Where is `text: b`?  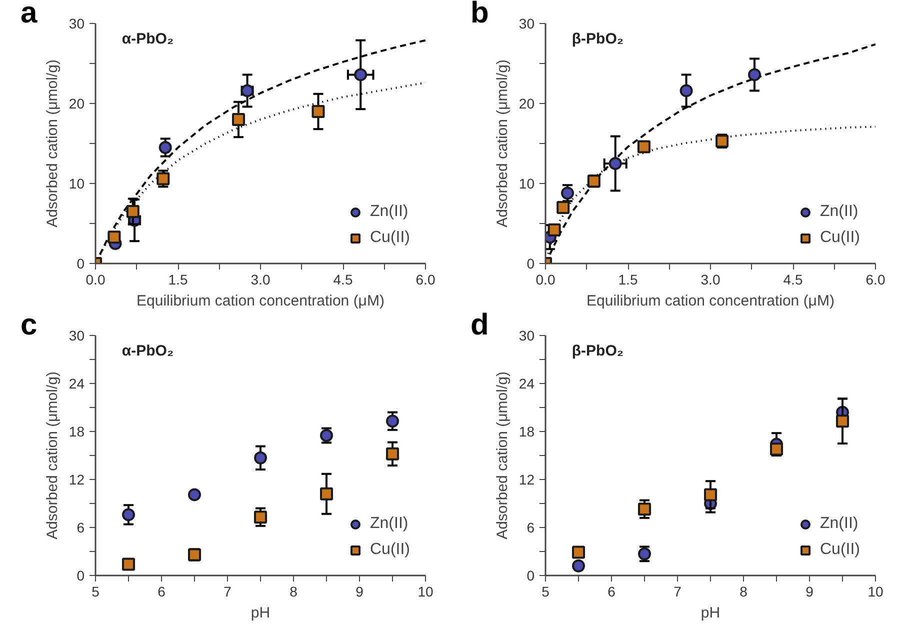
text: b is located at coordinates (479, 15).